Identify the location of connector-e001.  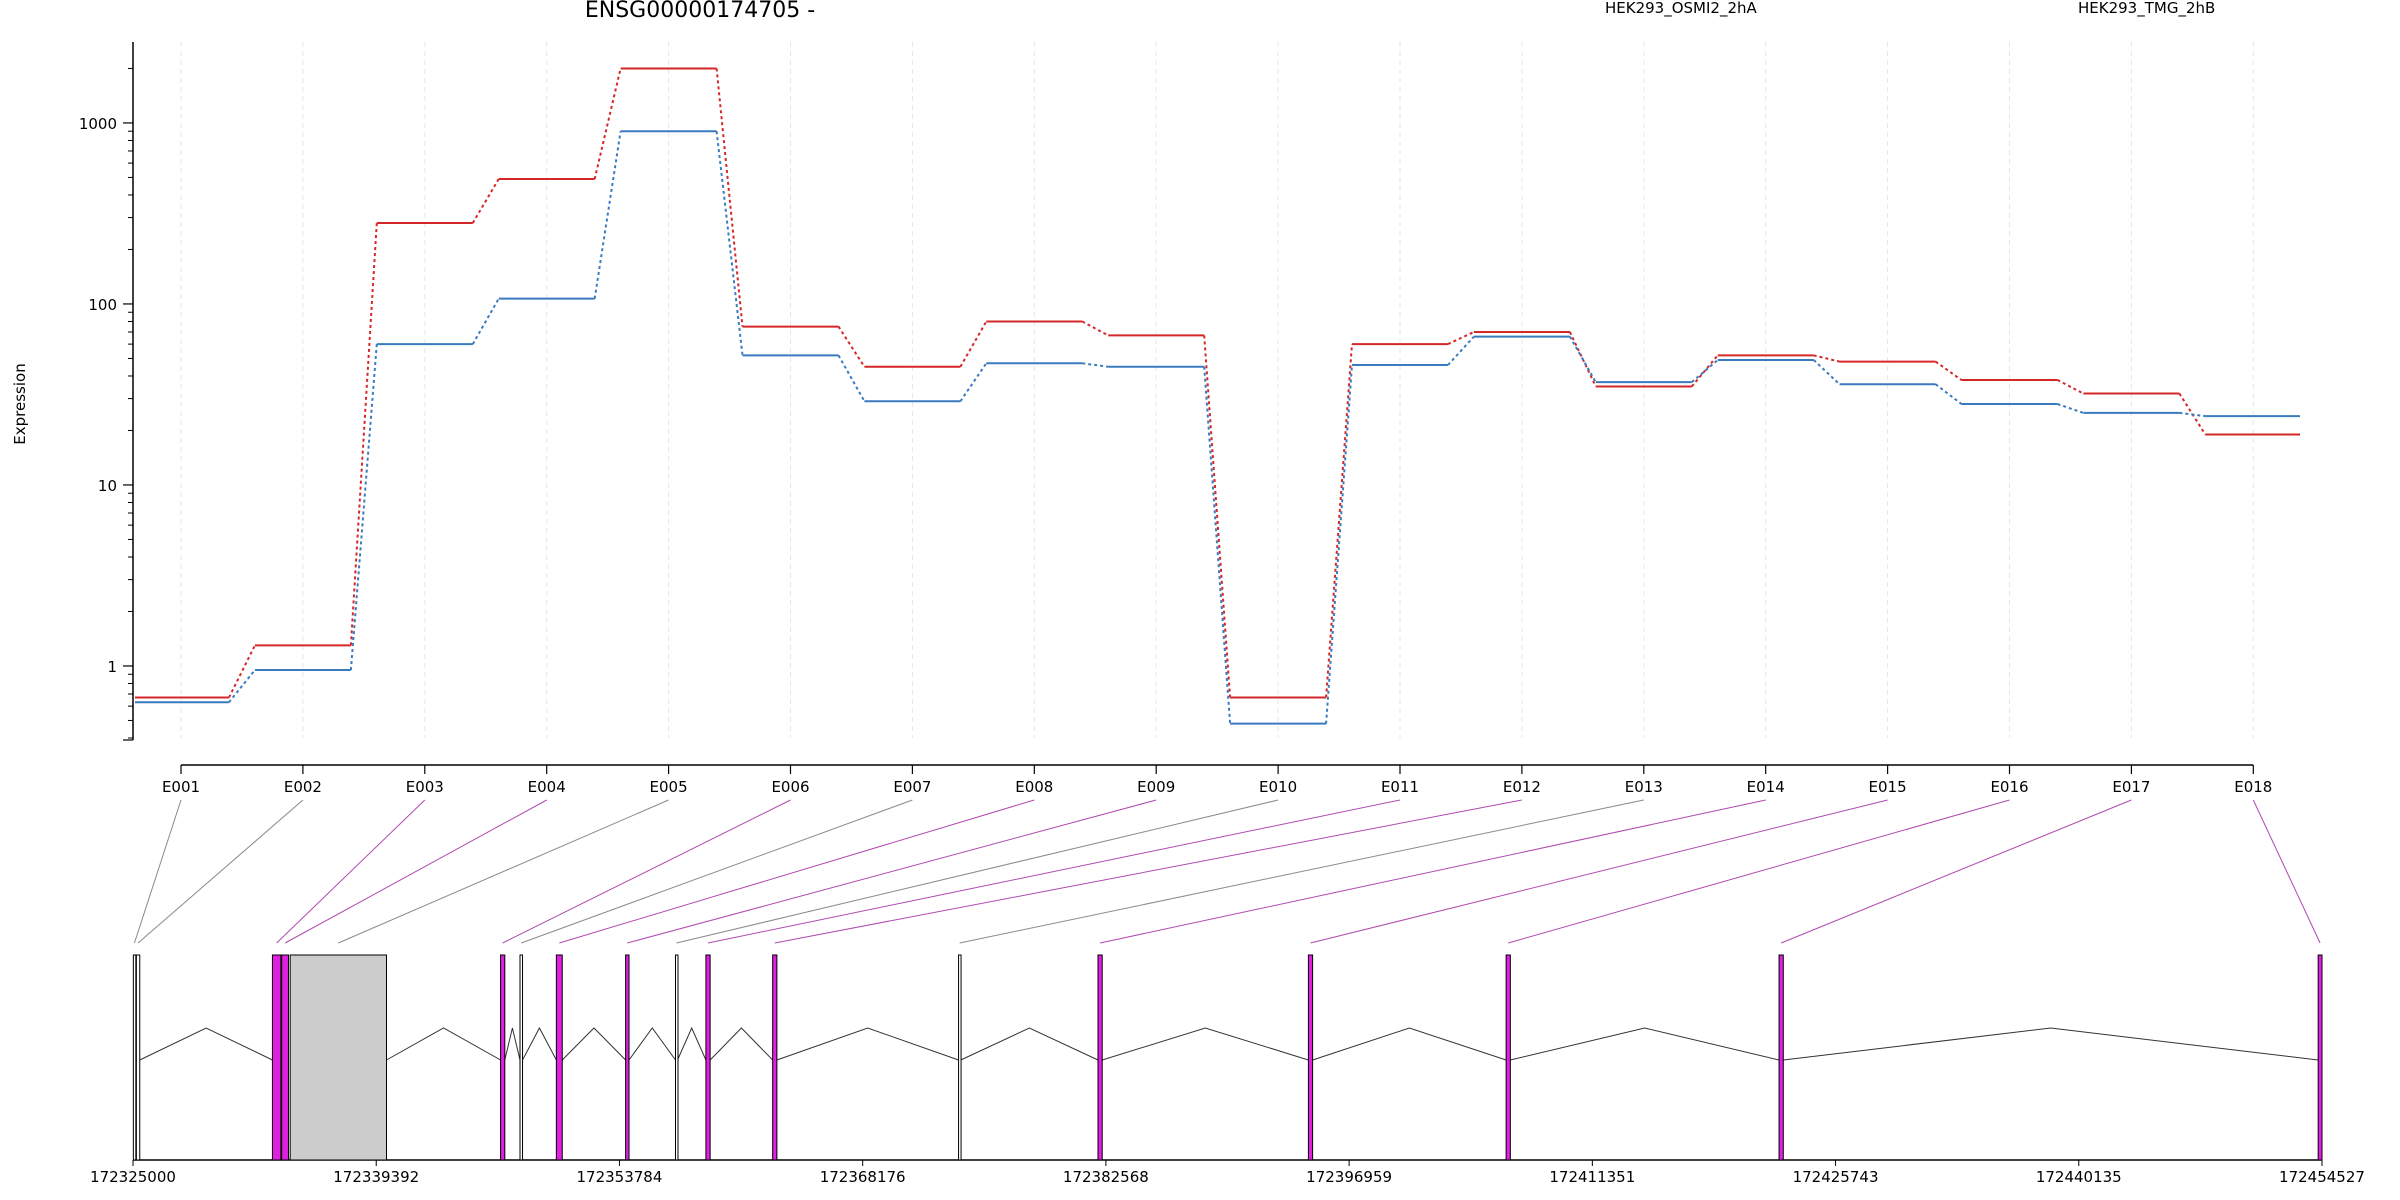
(157, 871).